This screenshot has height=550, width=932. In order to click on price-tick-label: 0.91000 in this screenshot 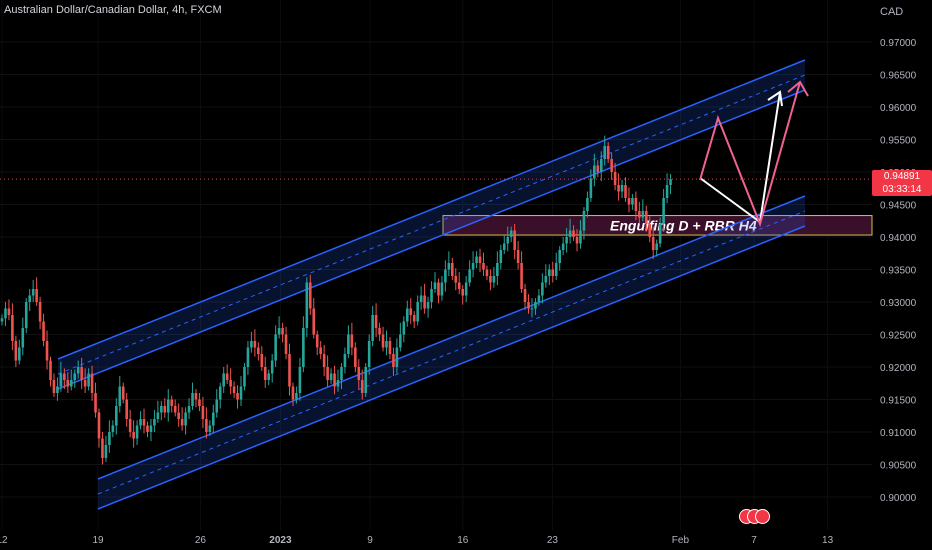, I will do `click(898, 433)`.